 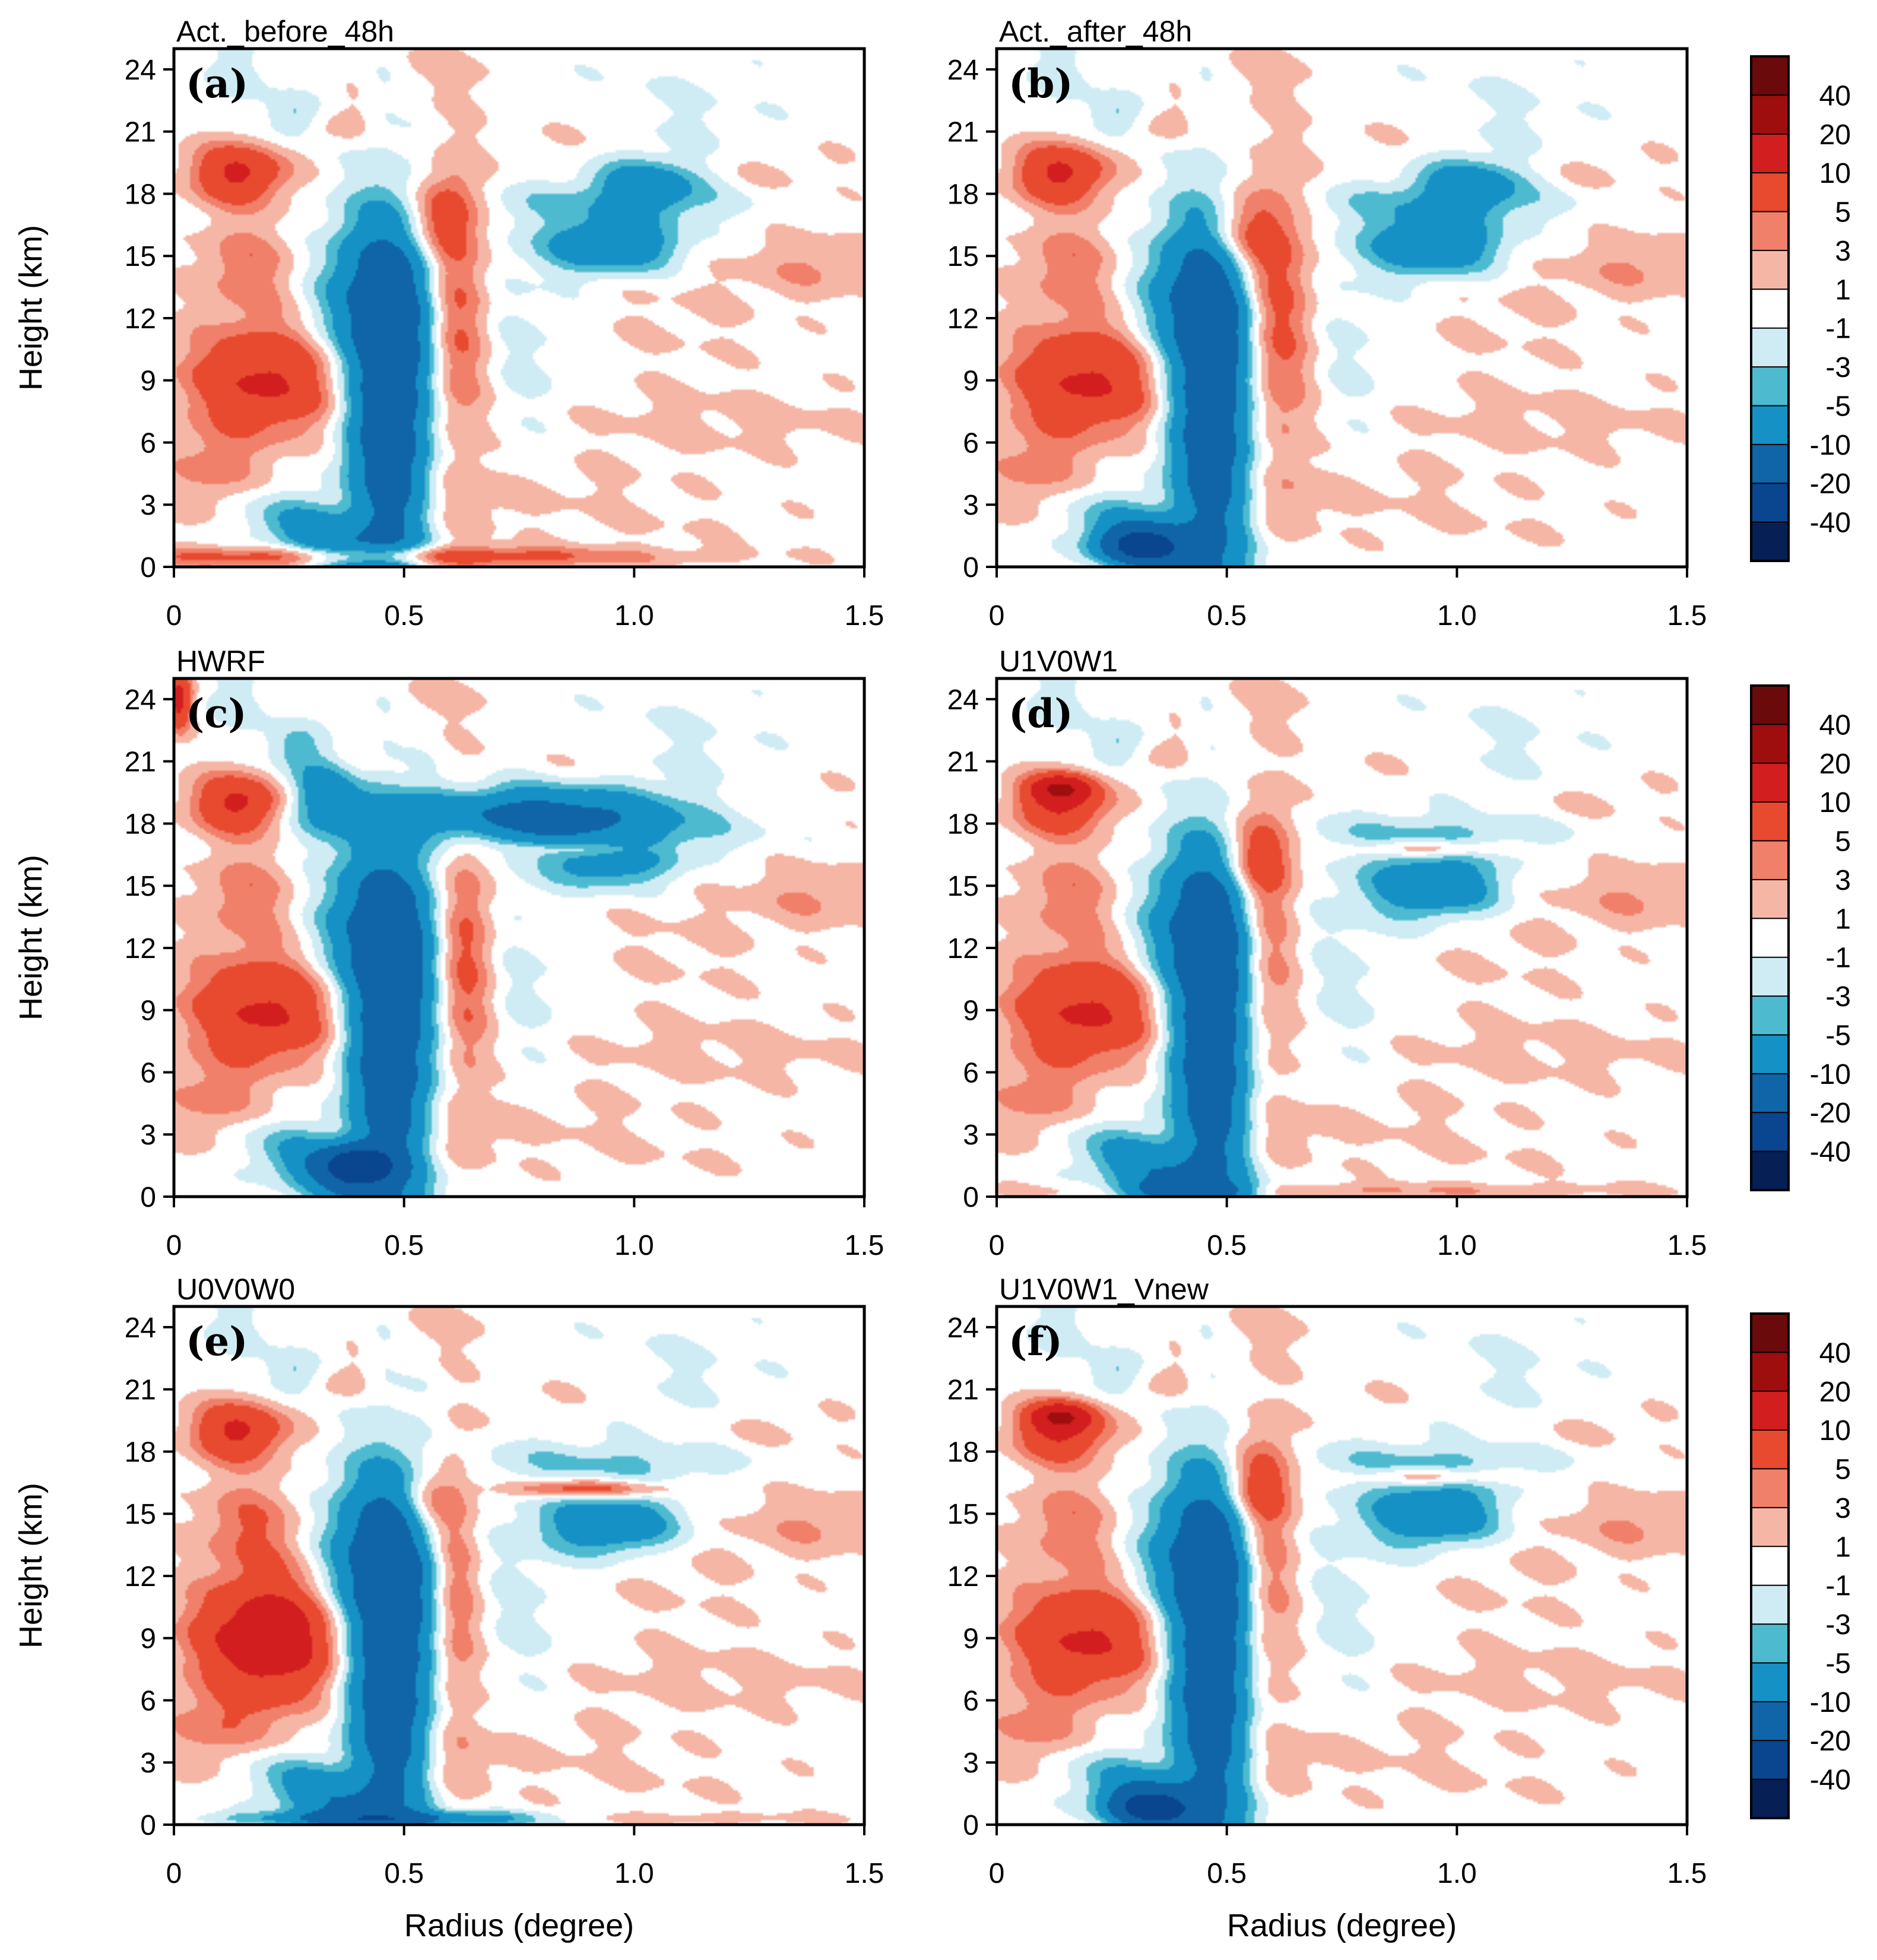 I want to click on panel-title: U1V0W1, so click(x=1058, y=662).